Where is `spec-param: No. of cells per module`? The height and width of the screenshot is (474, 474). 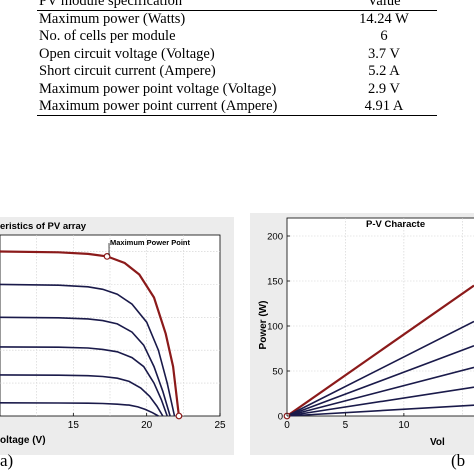 spec-param: No. of cells per module is located at coordinates (107, 36).